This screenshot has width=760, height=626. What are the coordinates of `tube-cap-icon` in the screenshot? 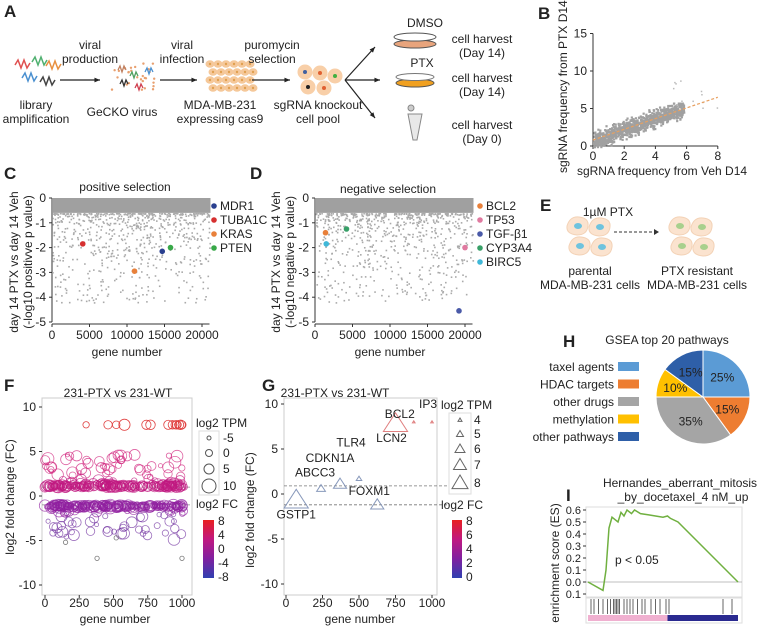 It's located at (411, 108).